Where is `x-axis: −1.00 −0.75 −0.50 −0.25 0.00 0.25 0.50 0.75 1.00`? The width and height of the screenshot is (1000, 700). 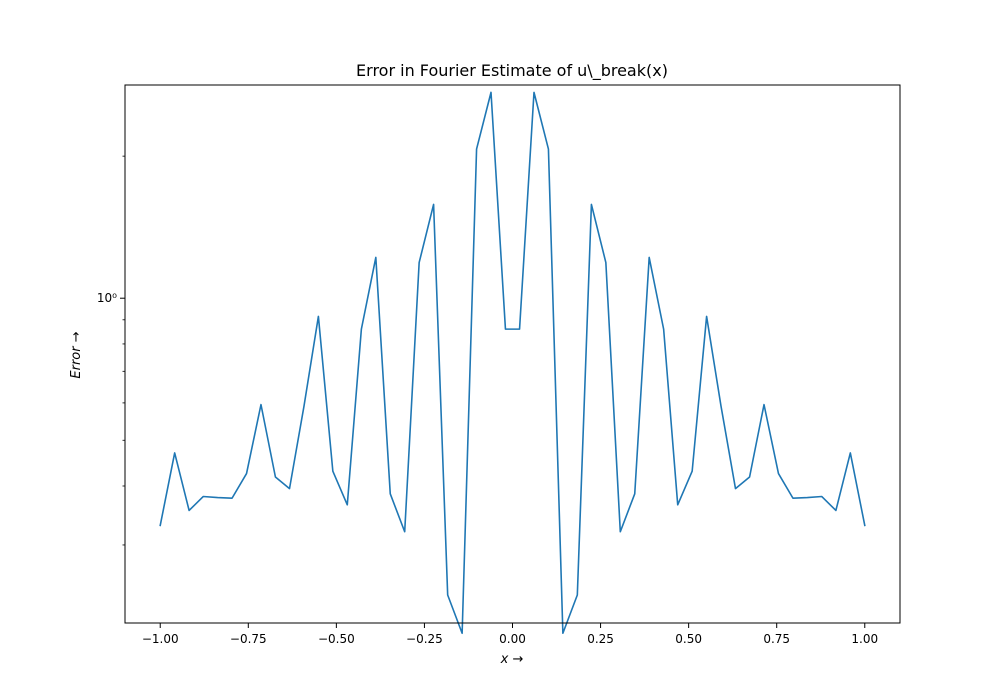
x-axis: −1.00 −0.75 −0.50 −0.25 0.00 0.25 0.50 0.75 1.00 is located at coordinates (510, 634).